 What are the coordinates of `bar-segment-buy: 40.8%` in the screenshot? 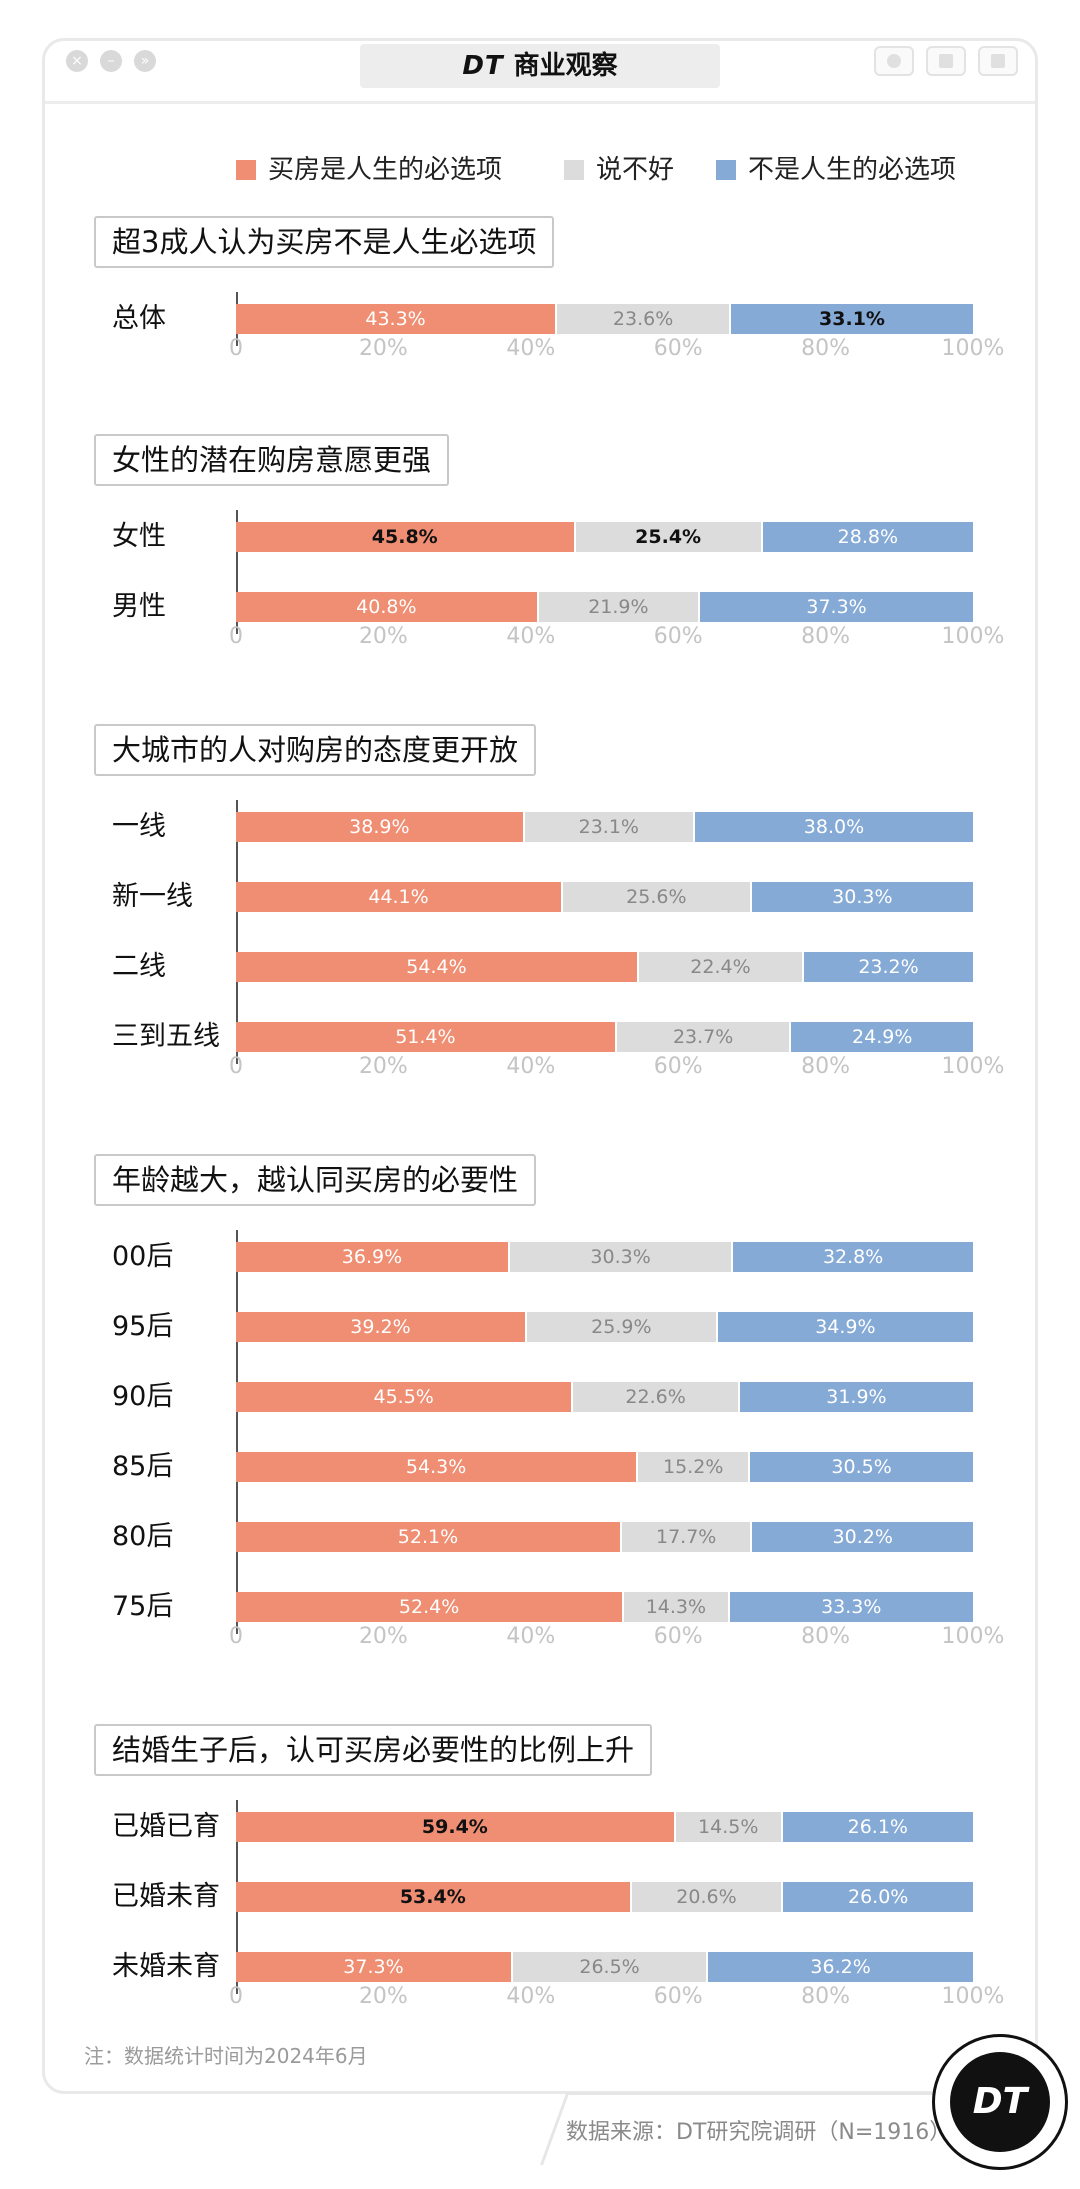 It's located at (386, 607).